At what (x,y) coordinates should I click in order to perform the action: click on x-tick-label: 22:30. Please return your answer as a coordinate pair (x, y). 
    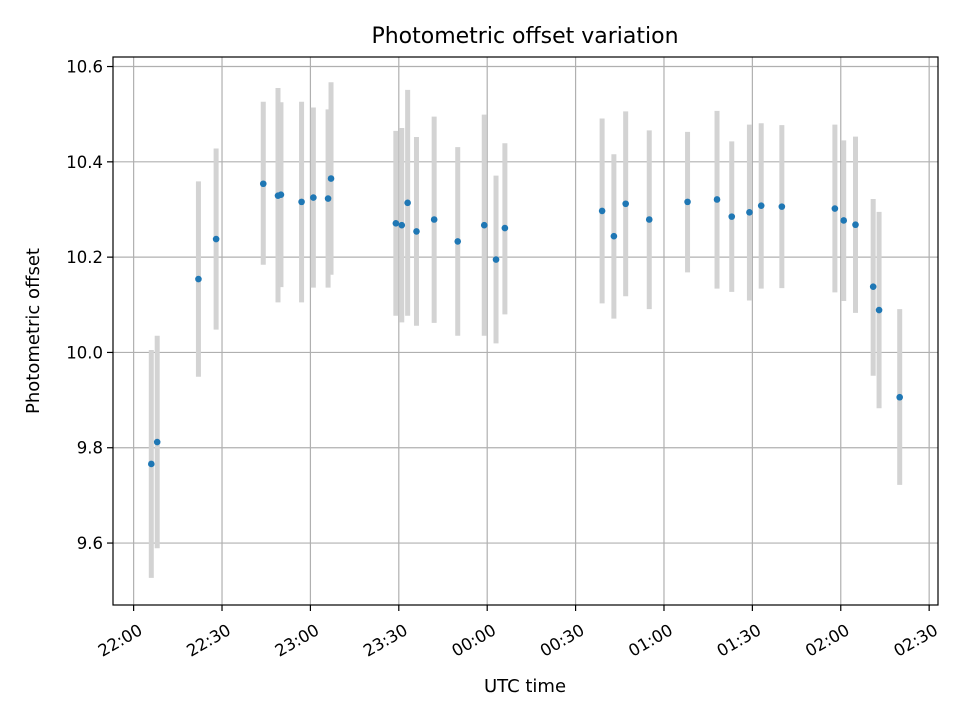
    Looking at the image, I should click on (208, 640).